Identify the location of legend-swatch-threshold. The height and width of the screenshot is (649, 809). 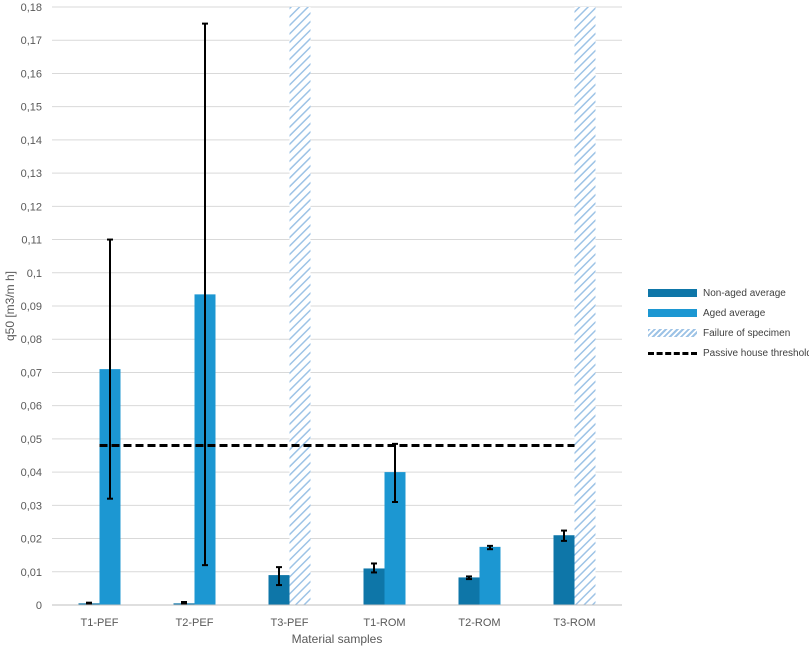
(672, 353).